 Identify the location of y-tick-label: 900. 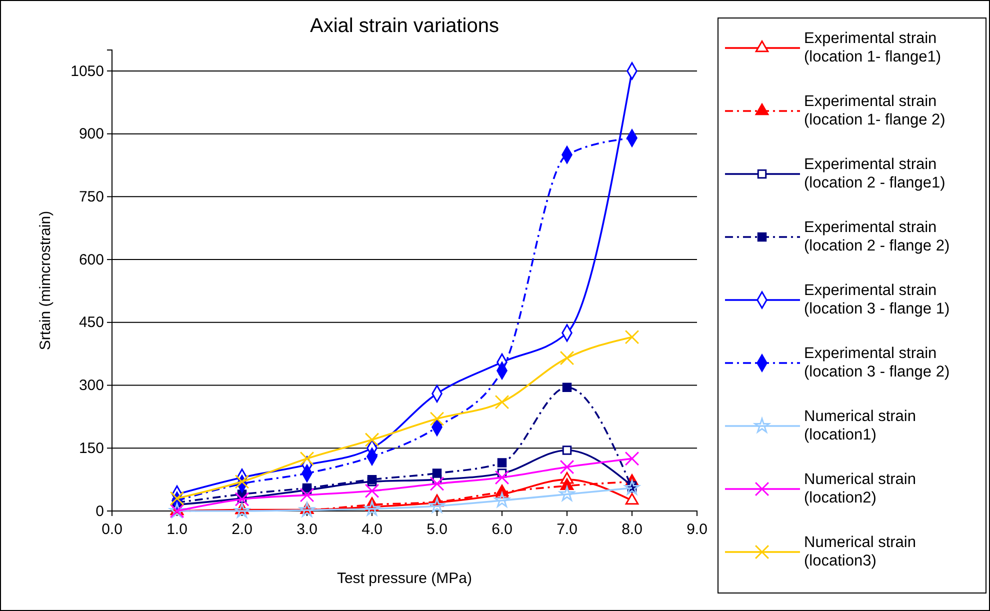
(91, 134).